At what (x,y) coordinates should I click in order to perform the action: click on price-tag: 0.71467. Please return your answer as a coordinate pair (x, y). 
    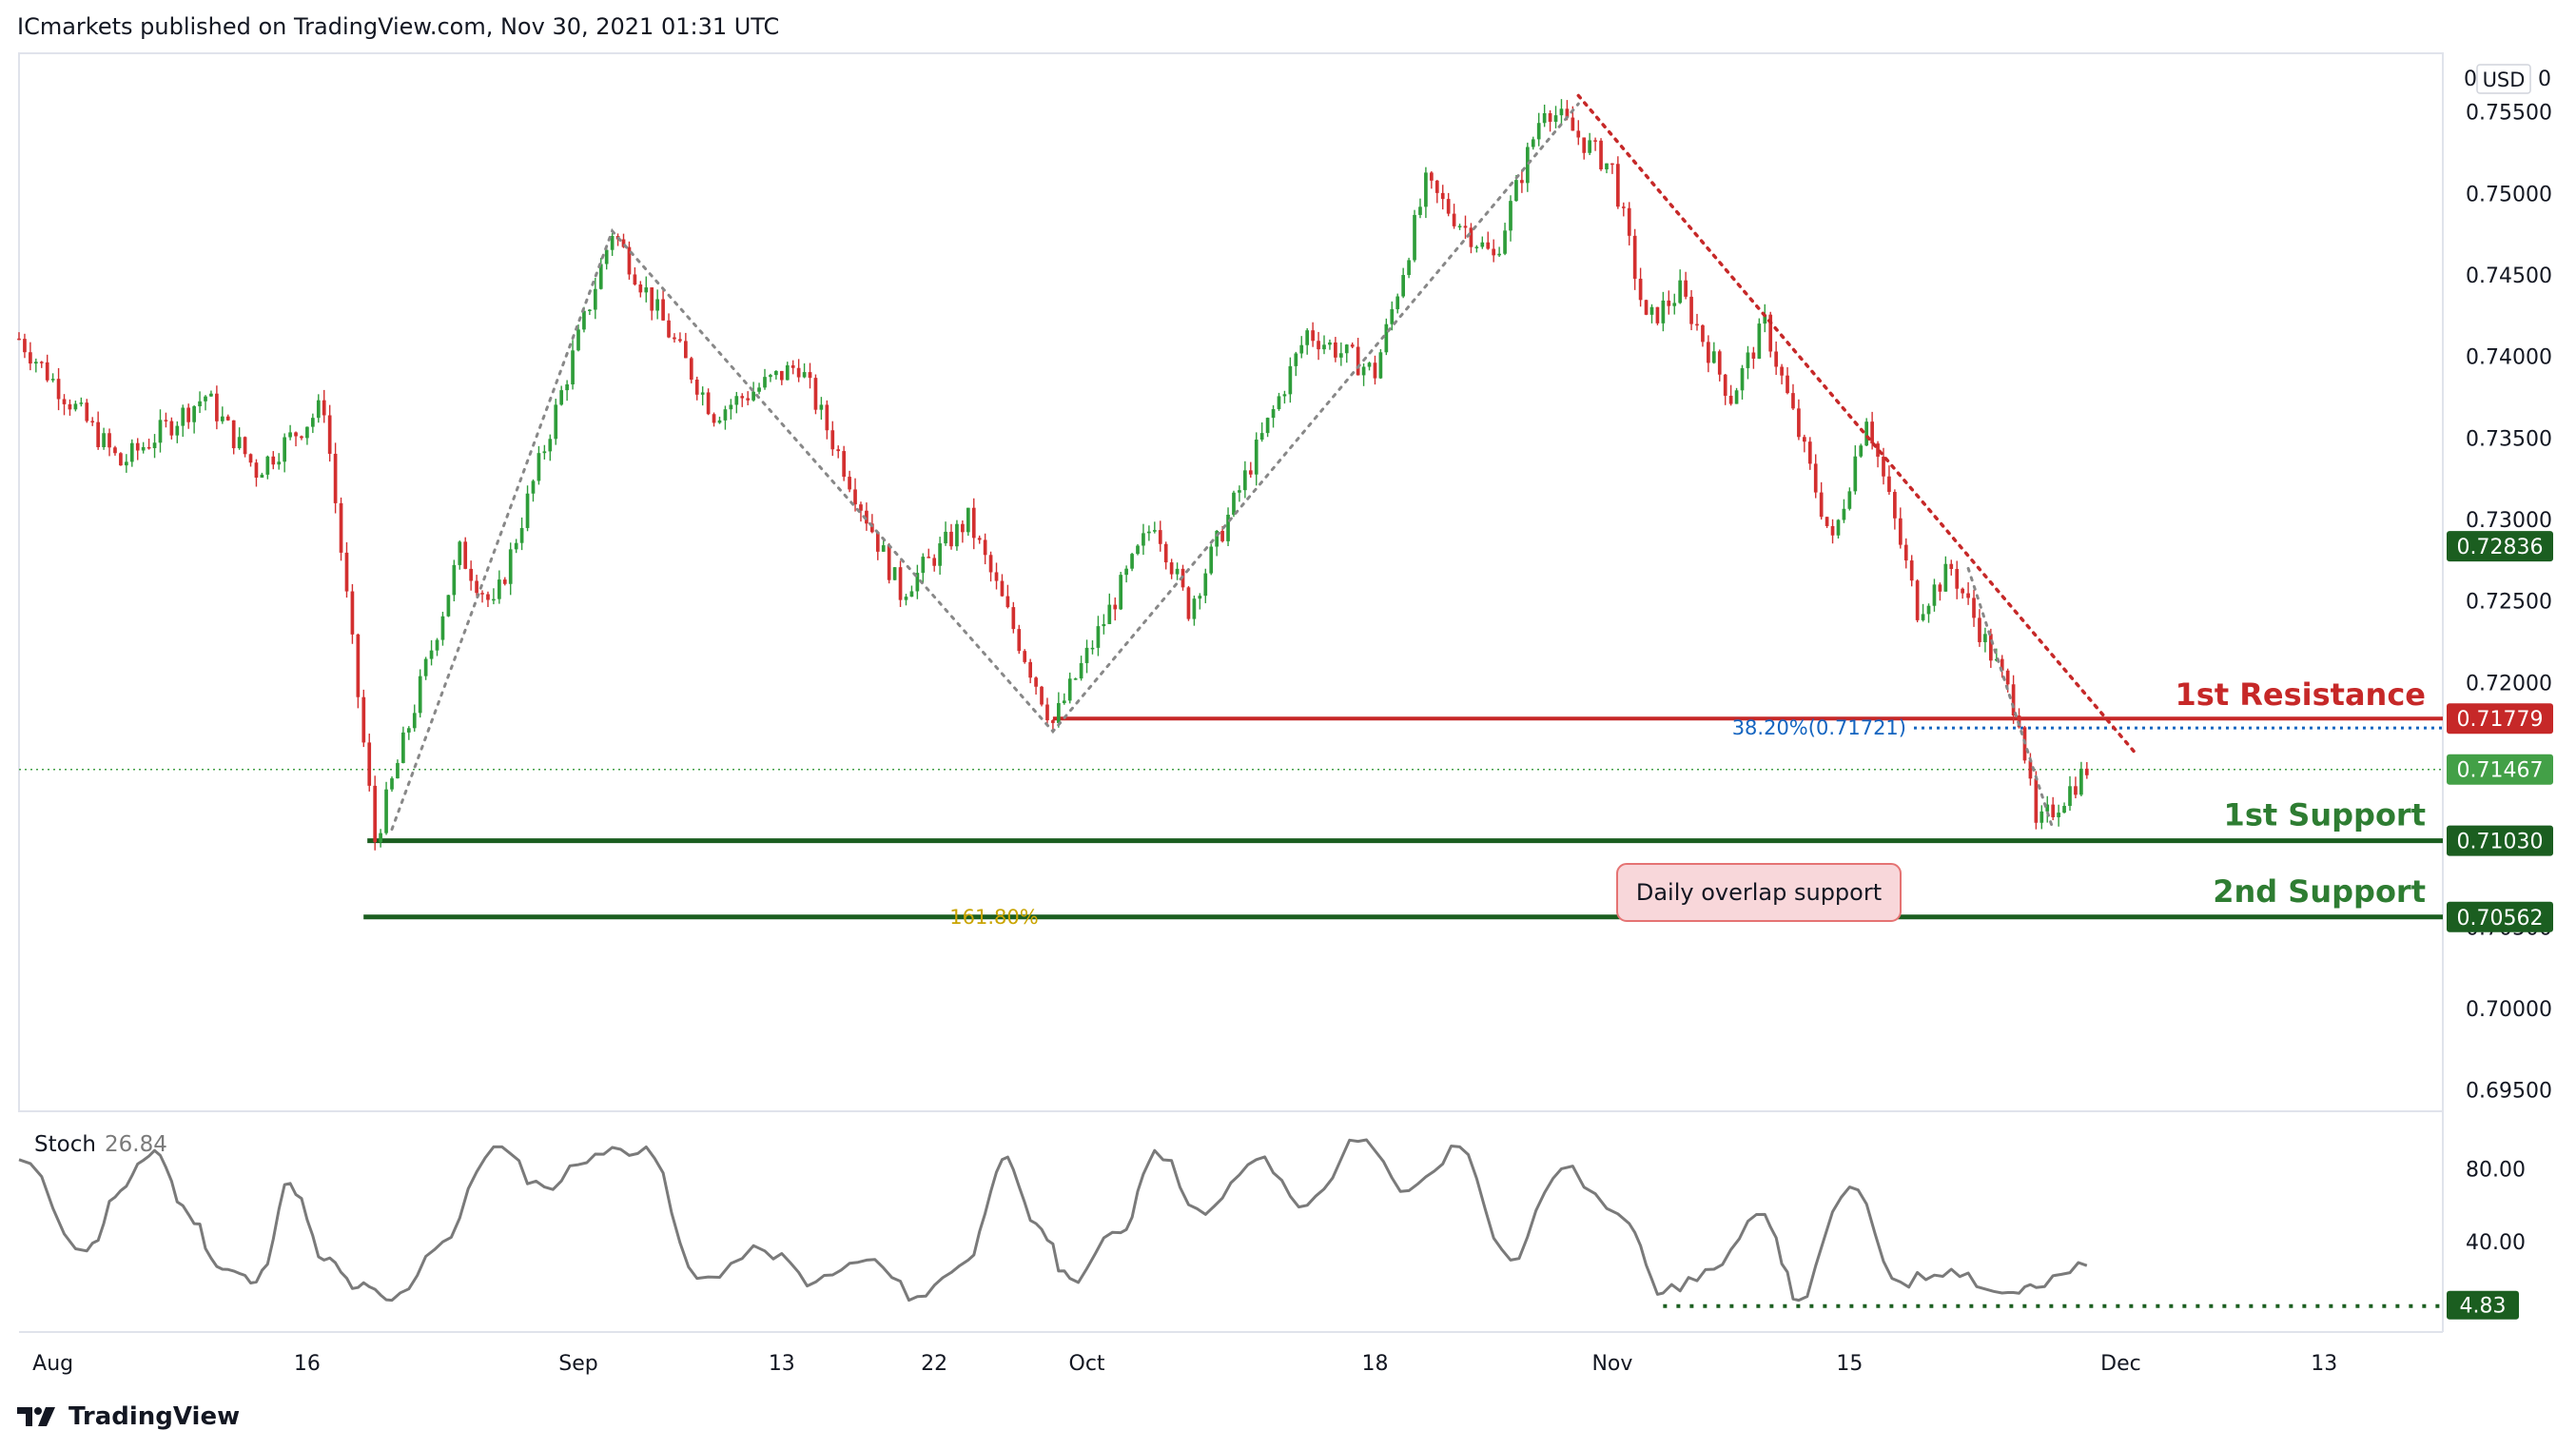
    Looking at the image, I should click on (2500, 769).